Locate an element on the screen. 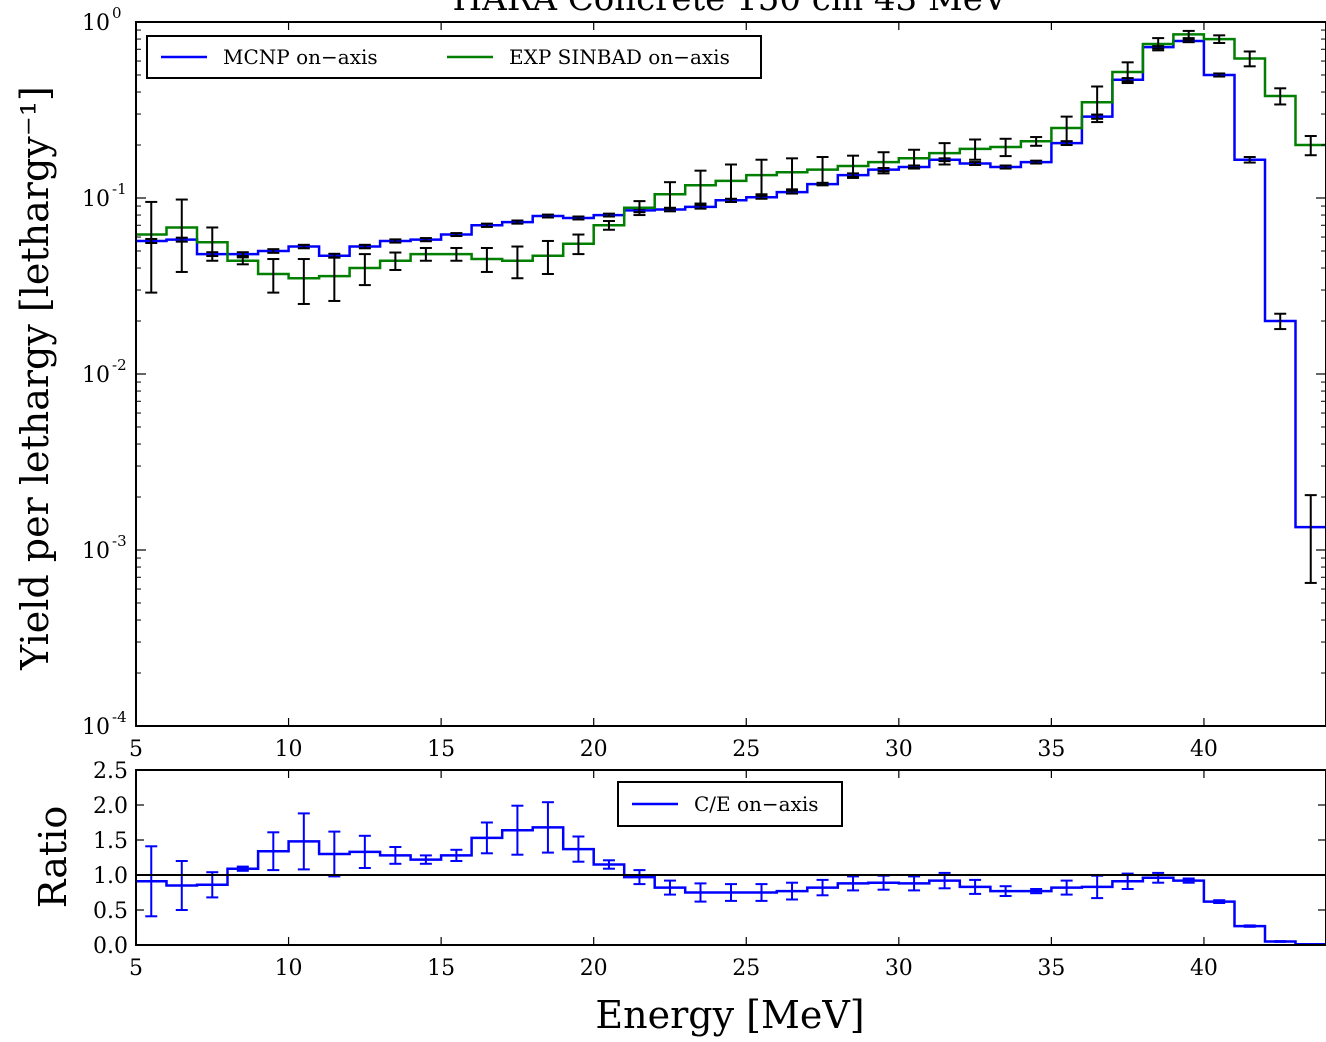 The height and width of the screenshot is (1042, 1326). main-x-tick-label: 20 is located at coordinates (594, 749).